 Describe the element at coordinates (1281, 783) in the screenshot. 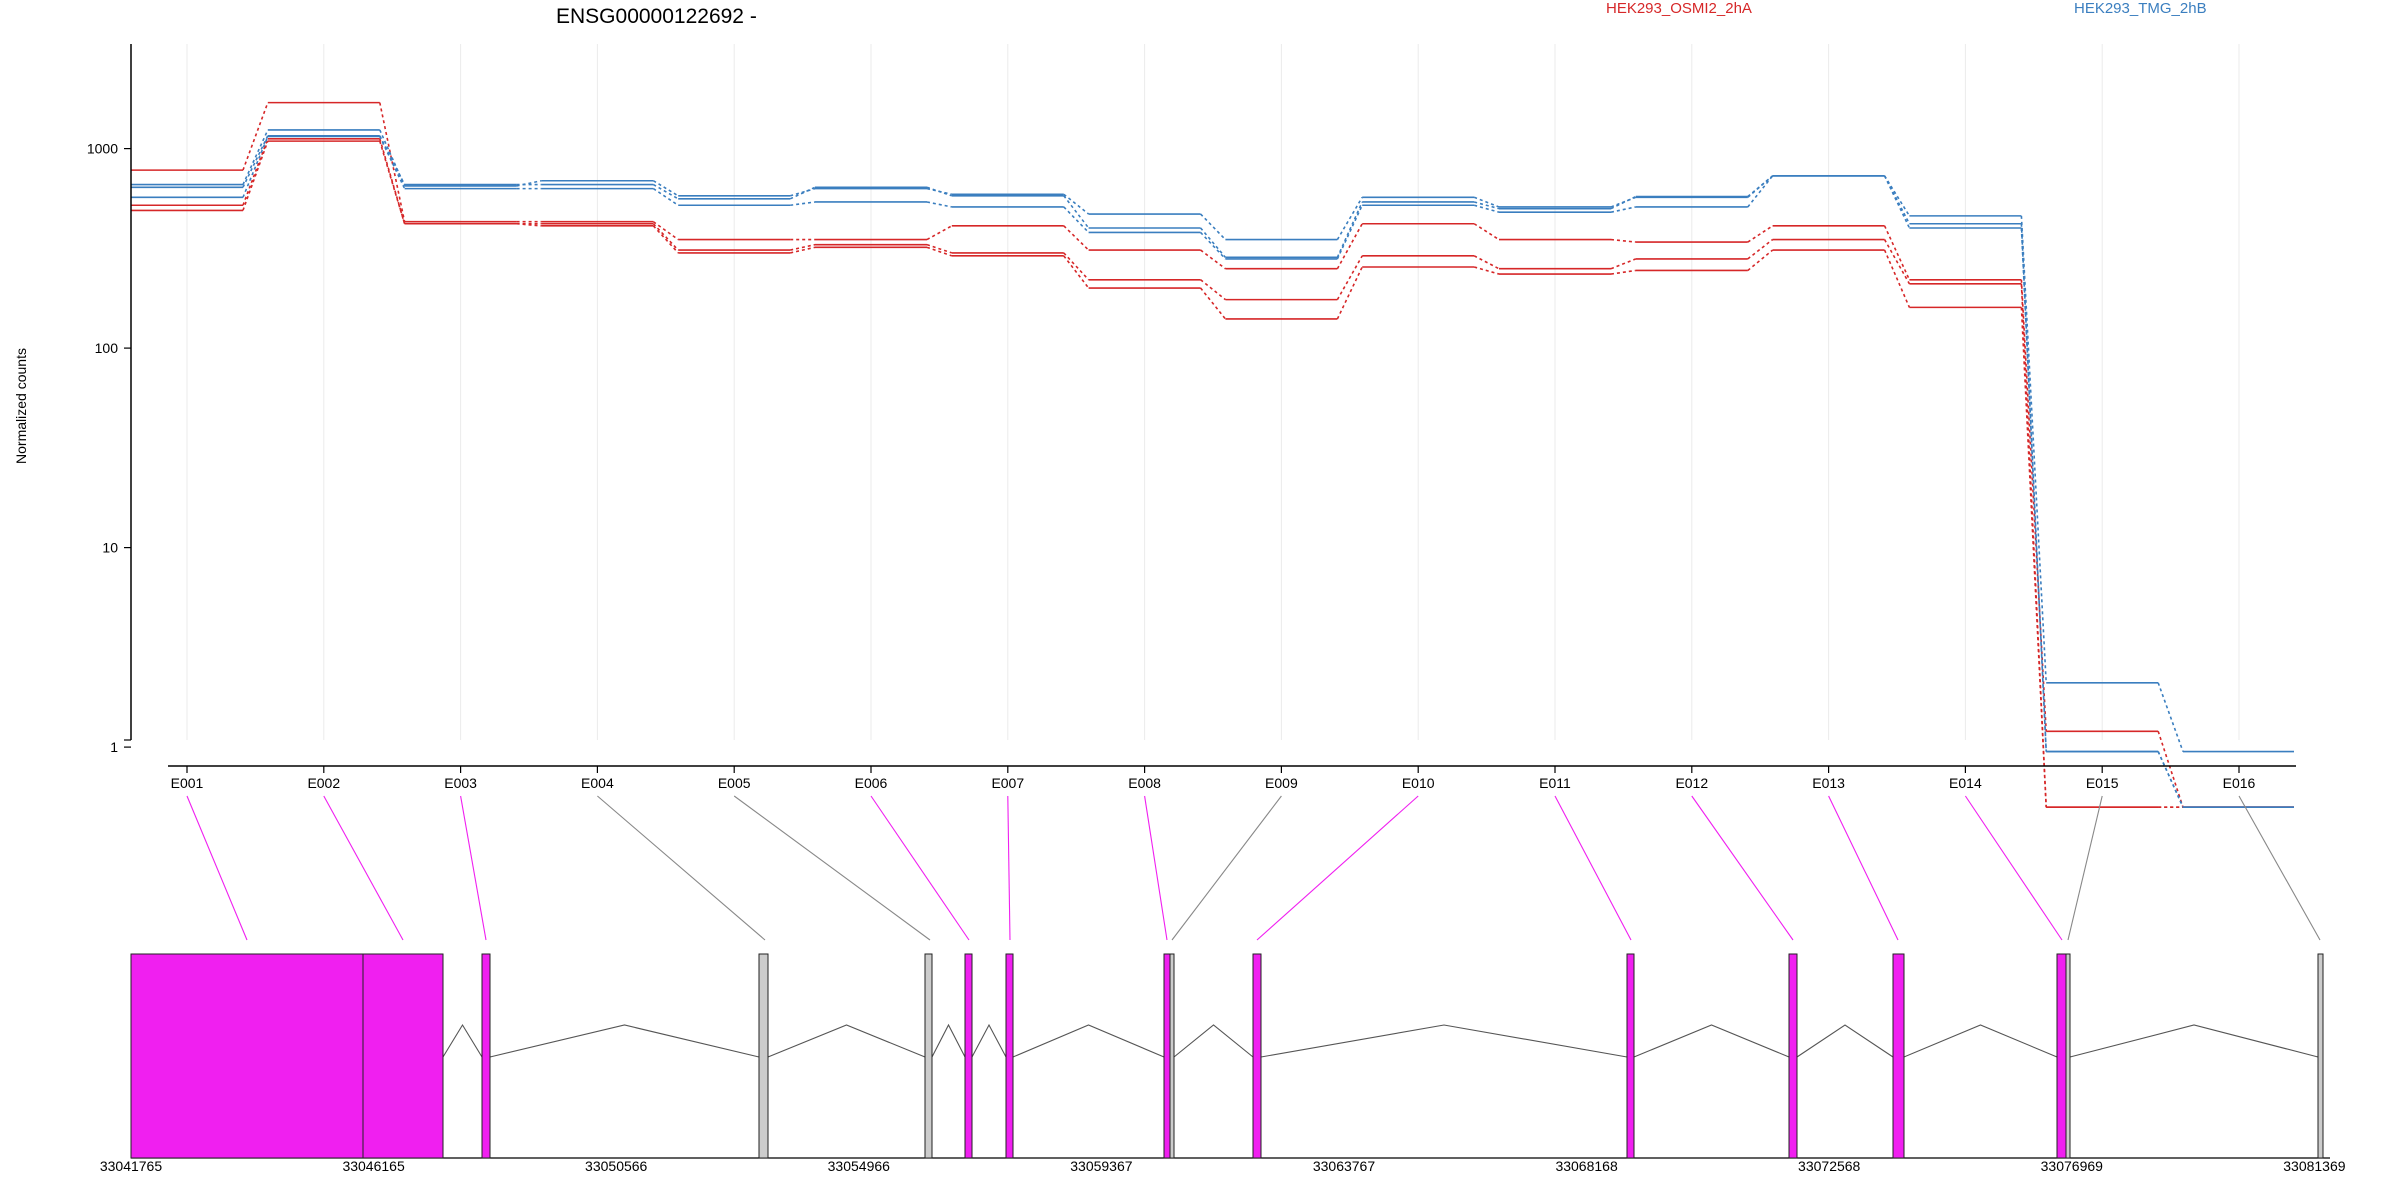

I see `x-tick-label: E009` at that location.